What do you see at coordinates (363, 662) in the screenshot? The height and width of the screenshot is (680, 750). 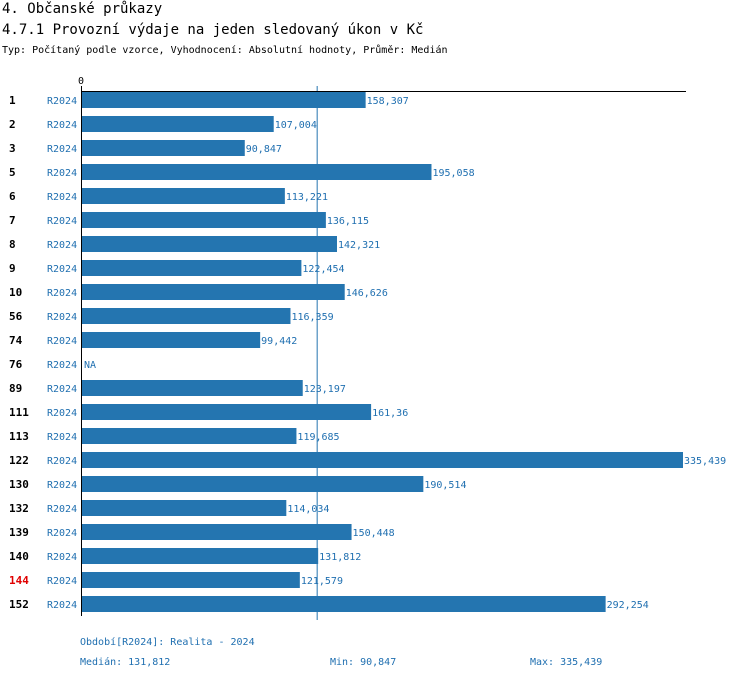 I see `footer-min: Min: 90,847` at bounding box center [363, 662].